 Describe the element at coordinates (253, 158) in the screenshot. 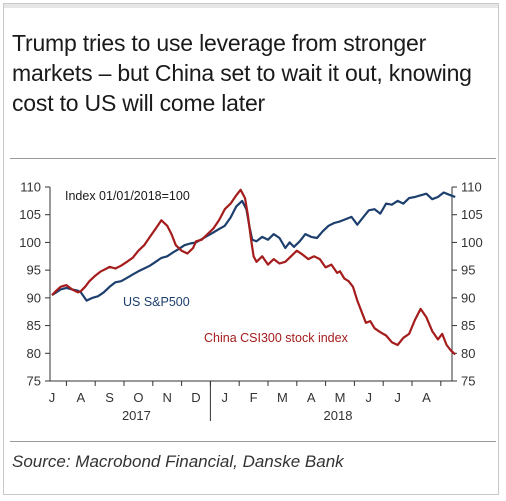

I see `title-divider` at that location.